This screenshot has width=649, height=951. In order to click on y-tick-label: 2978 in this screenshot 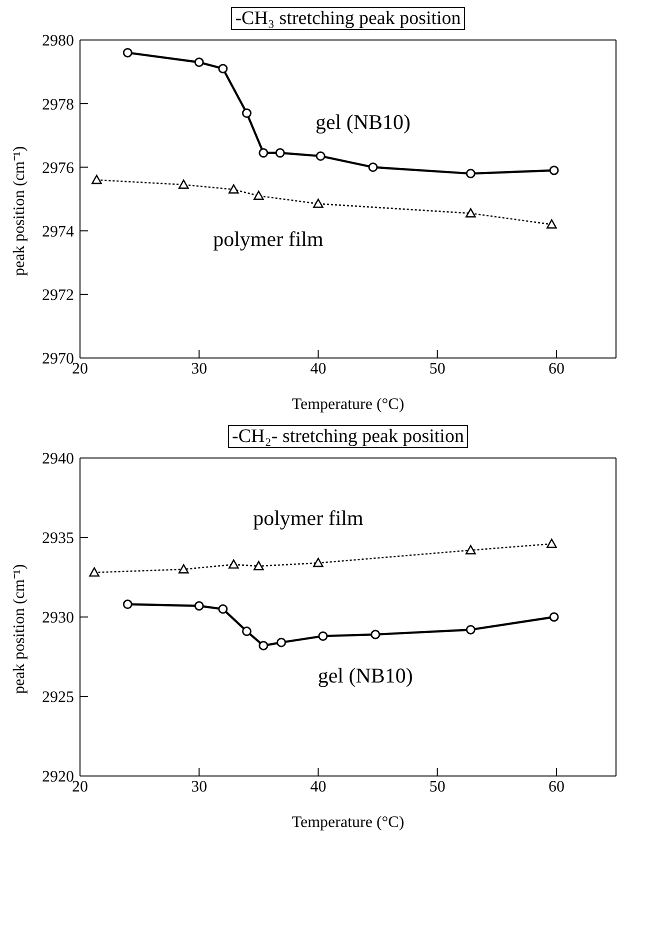, I will do `click(58, 105)`.